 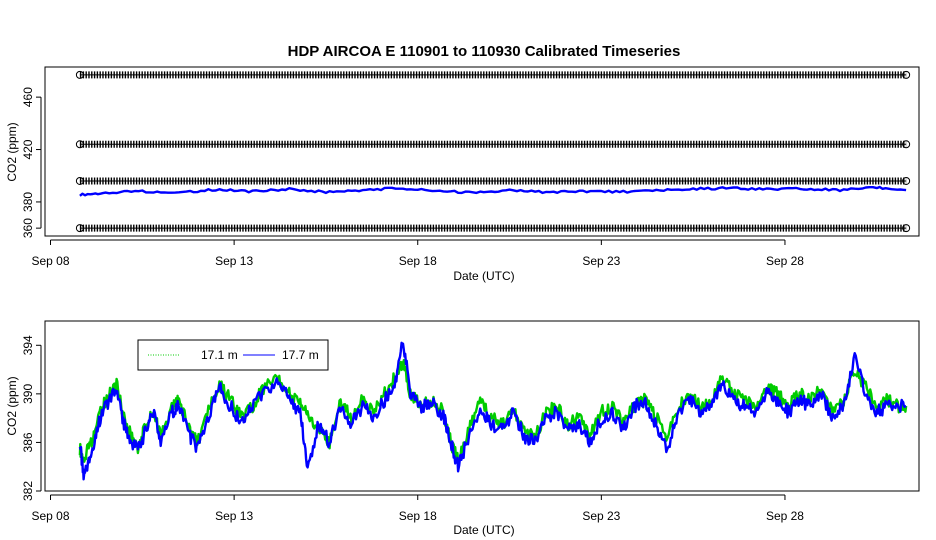 I want to click on top-panel-series-line, so click(x=493, y=191).